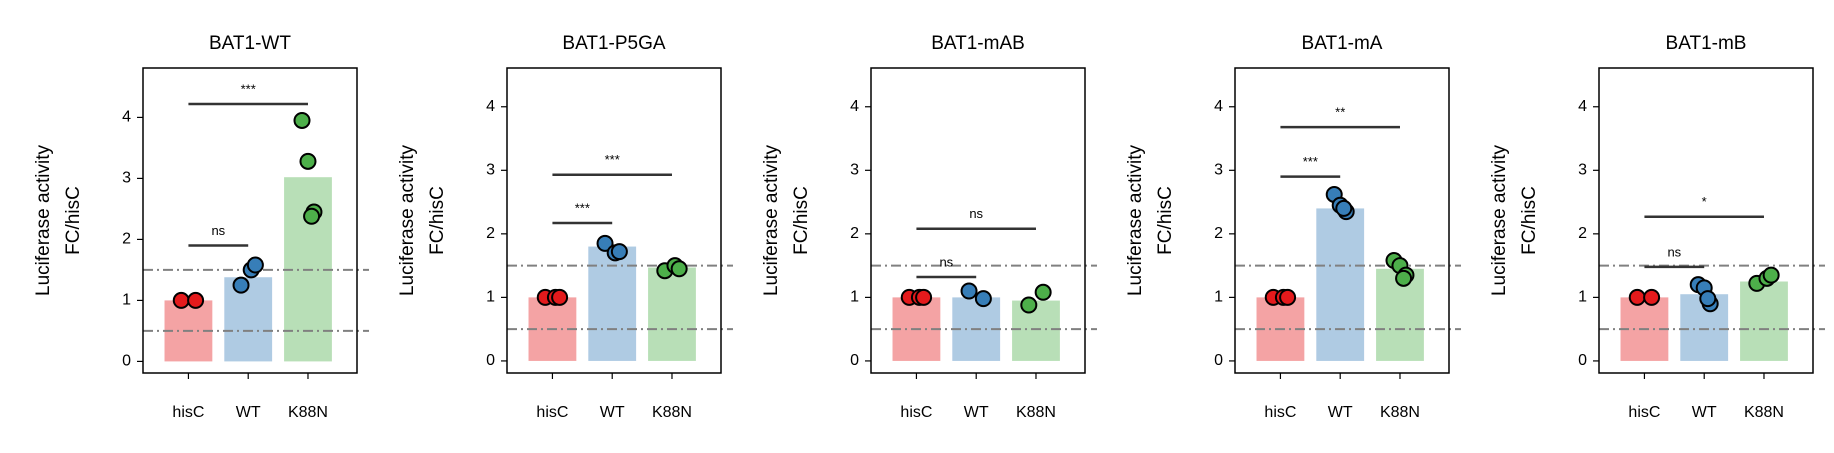 The height and width of the screenshot is (453, 1834). I want to click on panel-title: BAT1-P5GA, so click(613, 43).